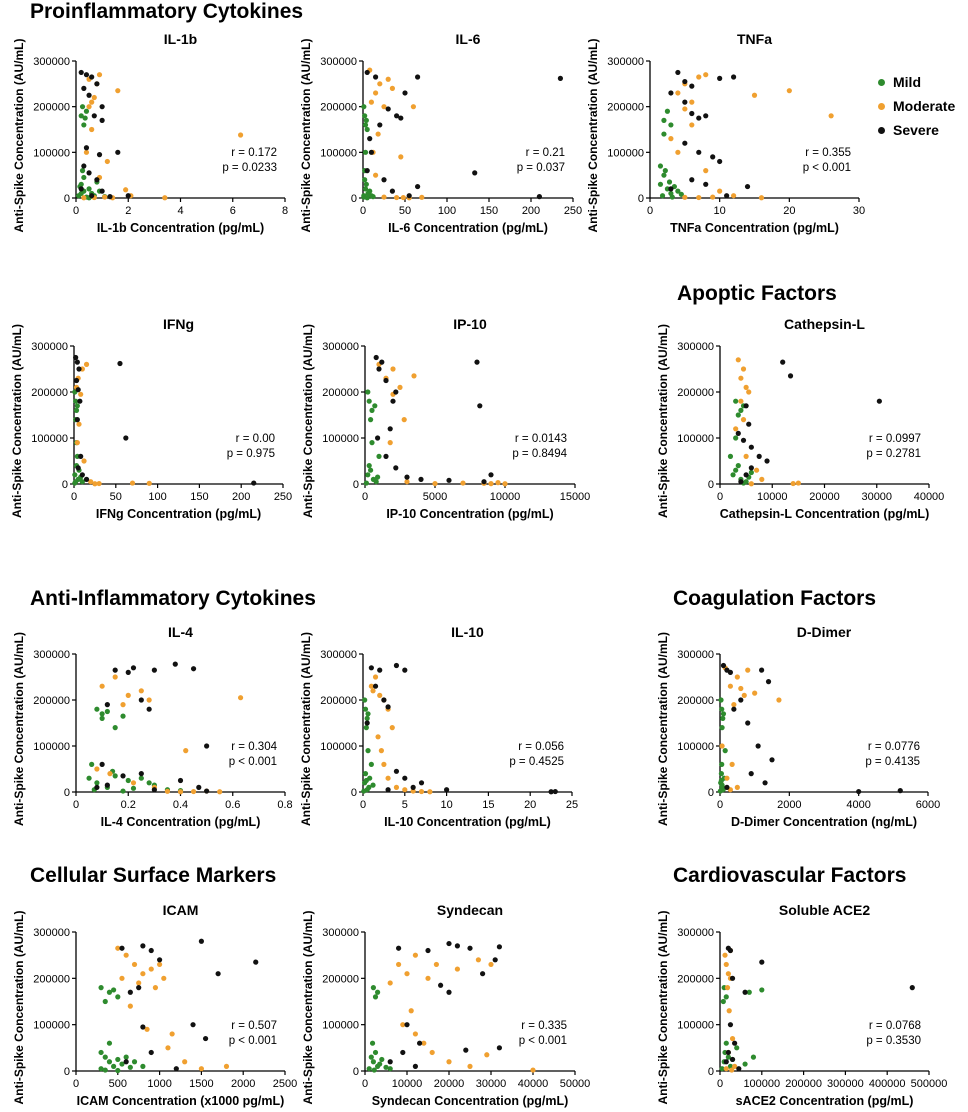 Image resolution: width=968 pixels, height=1112 pixels. Describe the element at coordinates (173, 598) in the screenshot. I see `section-title-anti-inflammatory: Anti-Inflammatory Cytokines` at that location.